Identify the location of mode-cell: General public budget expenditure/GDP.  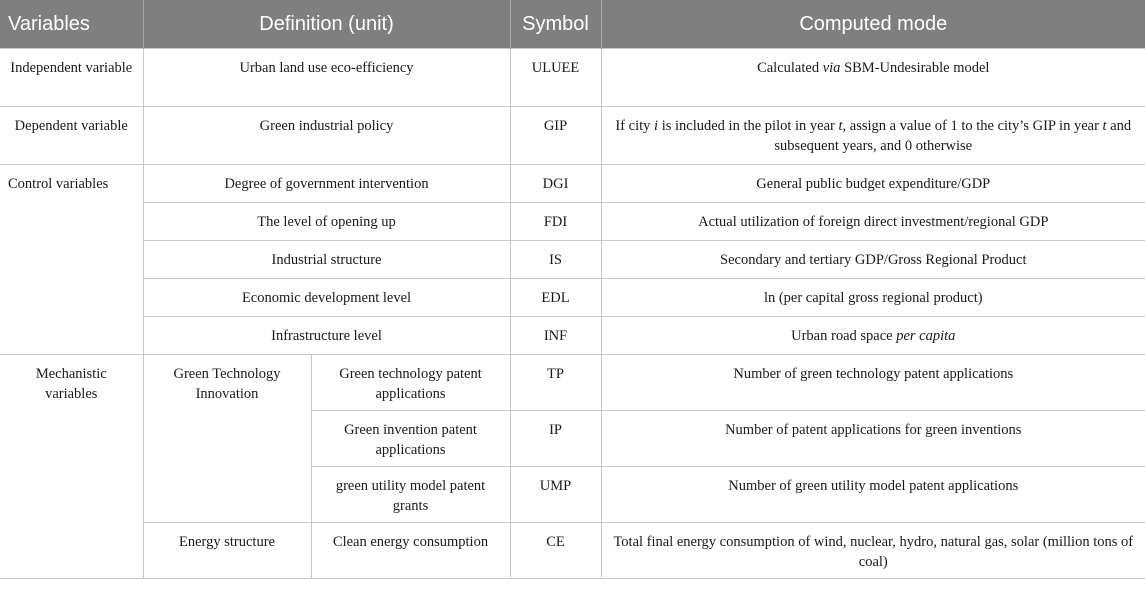
(872, 183).